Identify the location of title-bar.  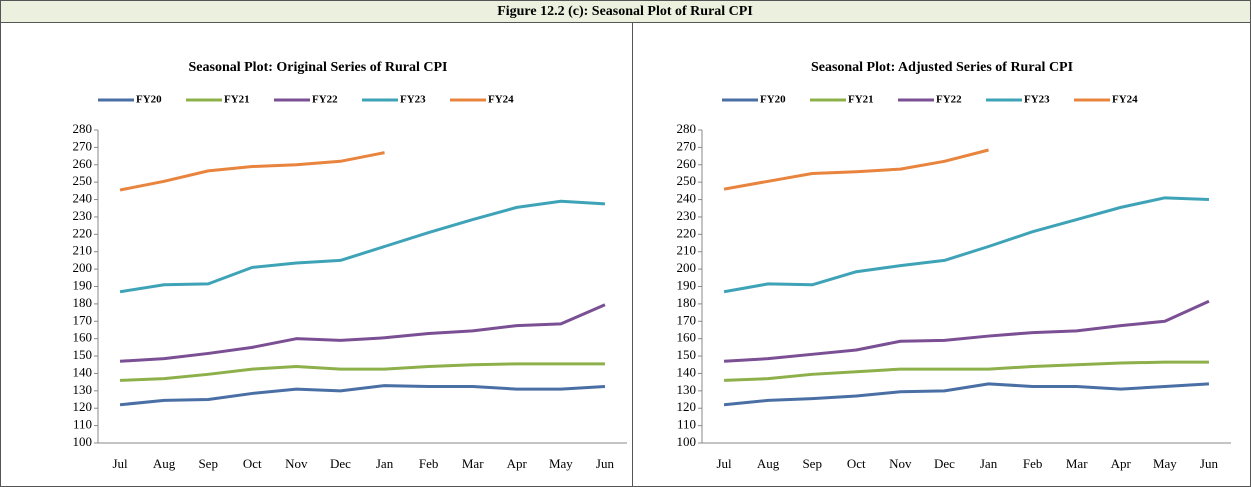
(625, 11).